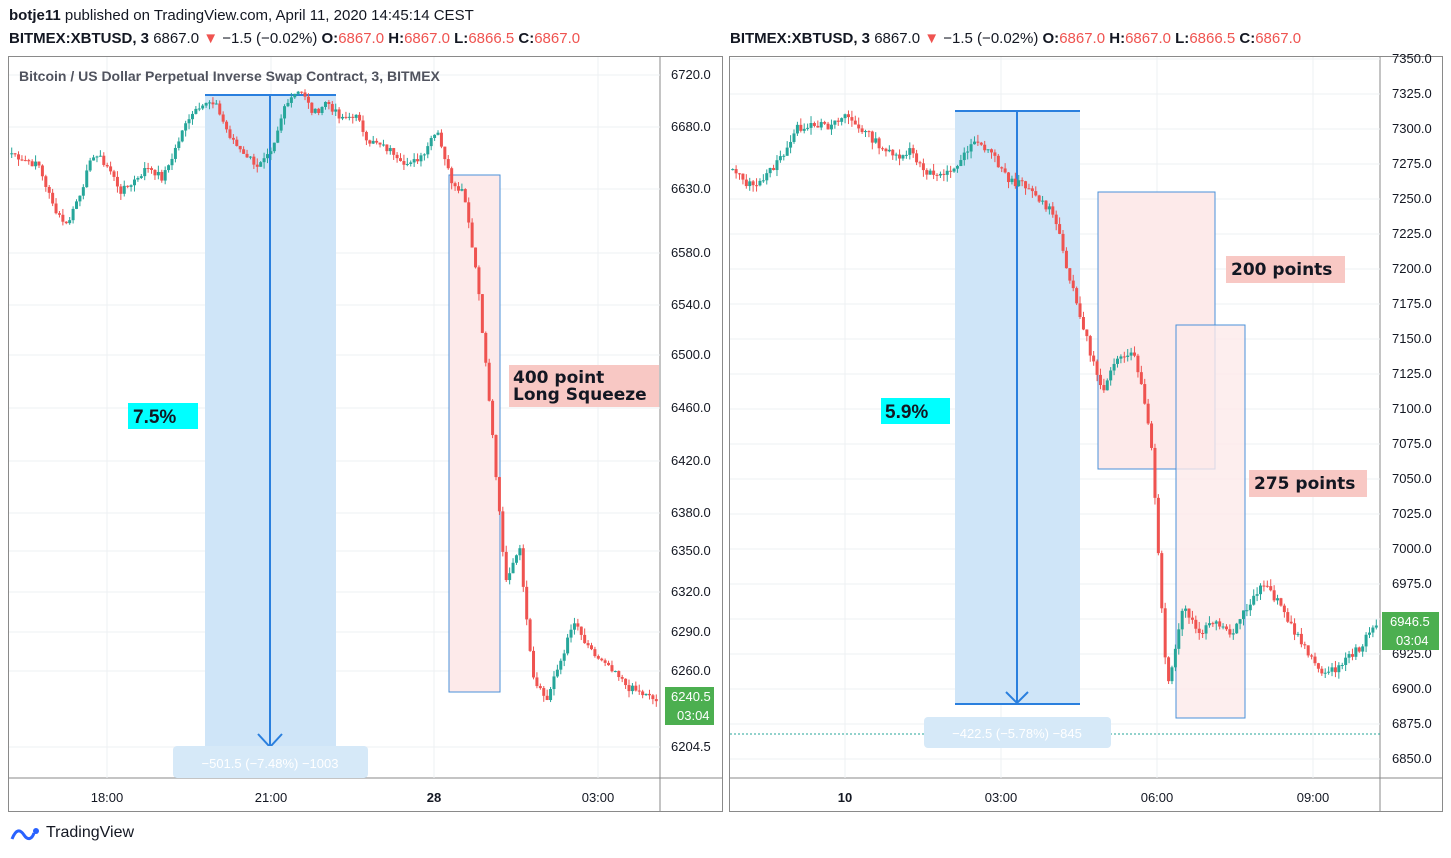 The width and height of the screenshot is (1451, 858). What do you see at coordinates (211, 38) in the screenshot?
I see `down-arrow-icon: ▼` at bounding box center [211, 38].